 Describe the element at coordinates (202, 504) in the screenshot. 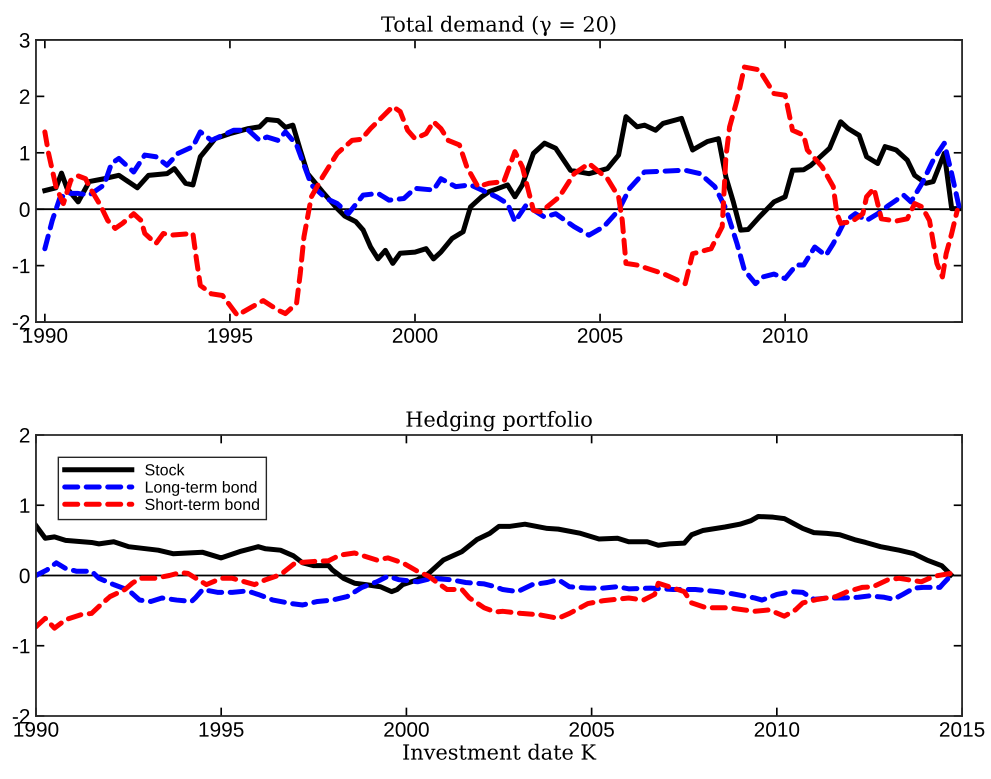

I see `legend-label: Short-term bond` at that location.